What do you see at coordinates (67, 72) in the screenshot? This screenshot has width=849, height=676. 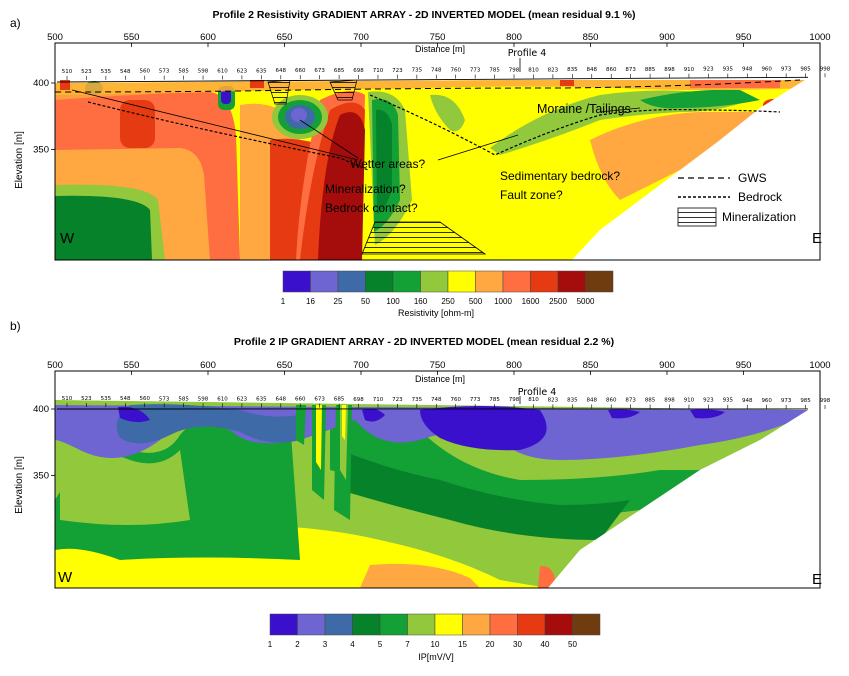 I see `electrode-label: 510` at bounding box center [67, 72].